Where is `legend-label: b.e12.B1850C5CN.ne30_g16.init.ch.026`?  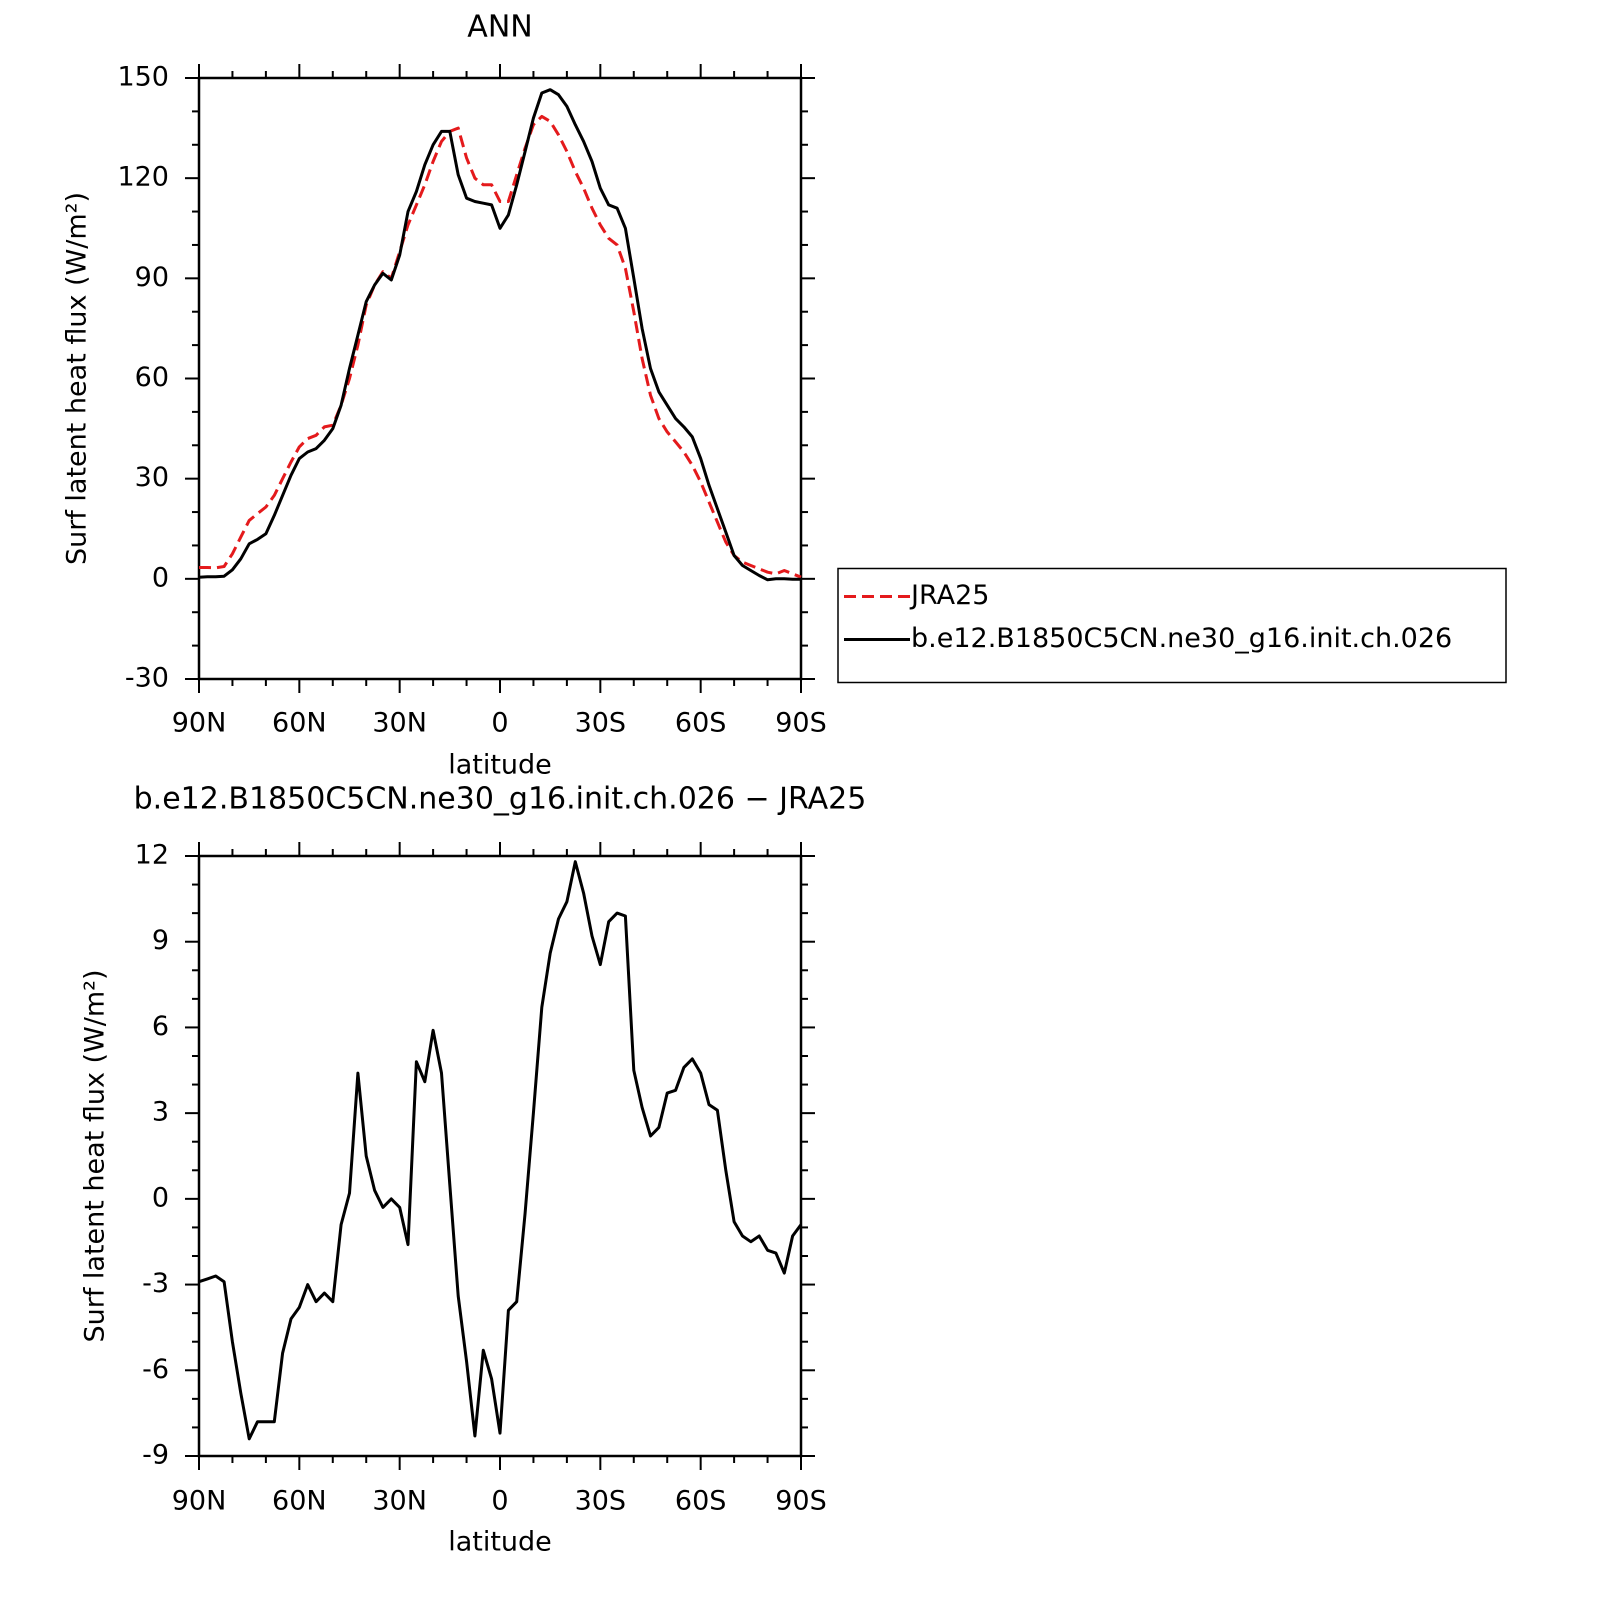
legend-label: b.e12.B1850C5CN.ne30_g16.init.ch.026 is located at coordinates (1181, 638).